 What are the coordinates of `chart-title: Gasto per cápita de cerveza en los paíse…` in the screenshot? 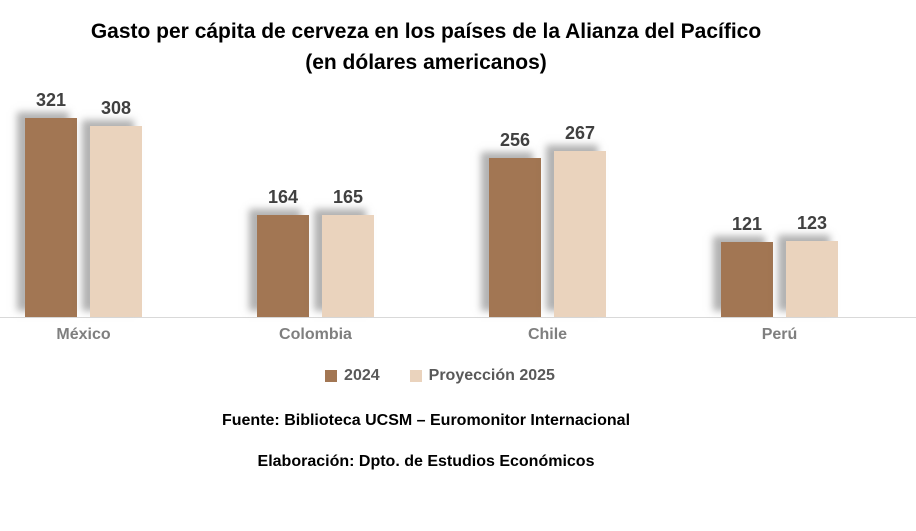 It's located at (426, 47).